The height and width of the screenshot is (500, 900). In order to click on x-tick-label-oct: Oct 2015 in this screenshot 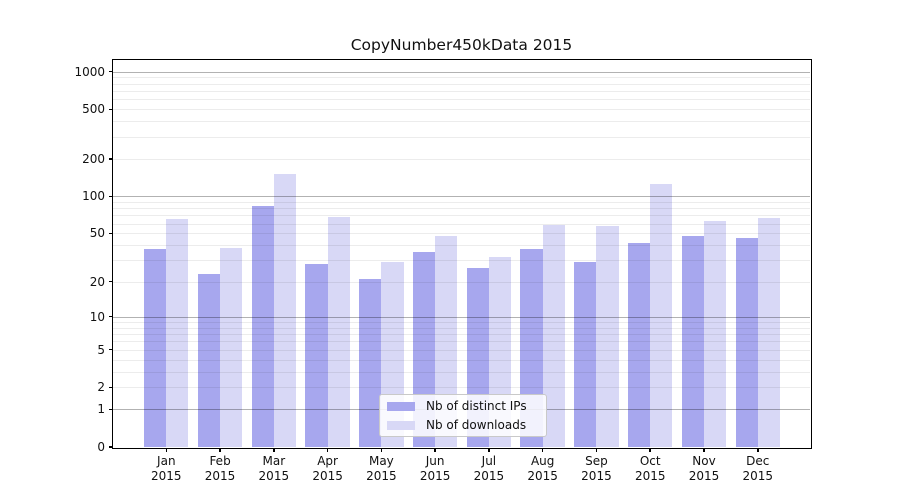, I will do `click(650, 468)`.